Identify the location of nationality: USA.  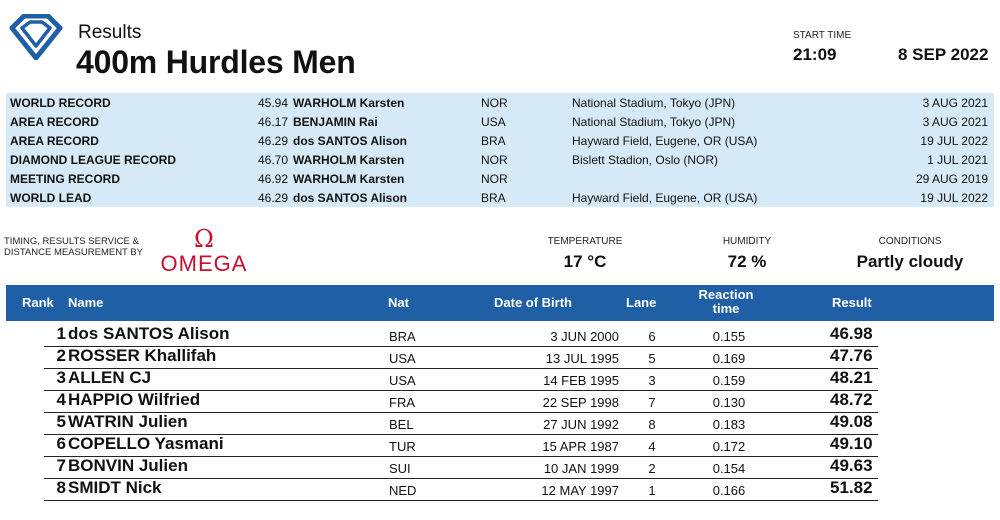
(402, 380).